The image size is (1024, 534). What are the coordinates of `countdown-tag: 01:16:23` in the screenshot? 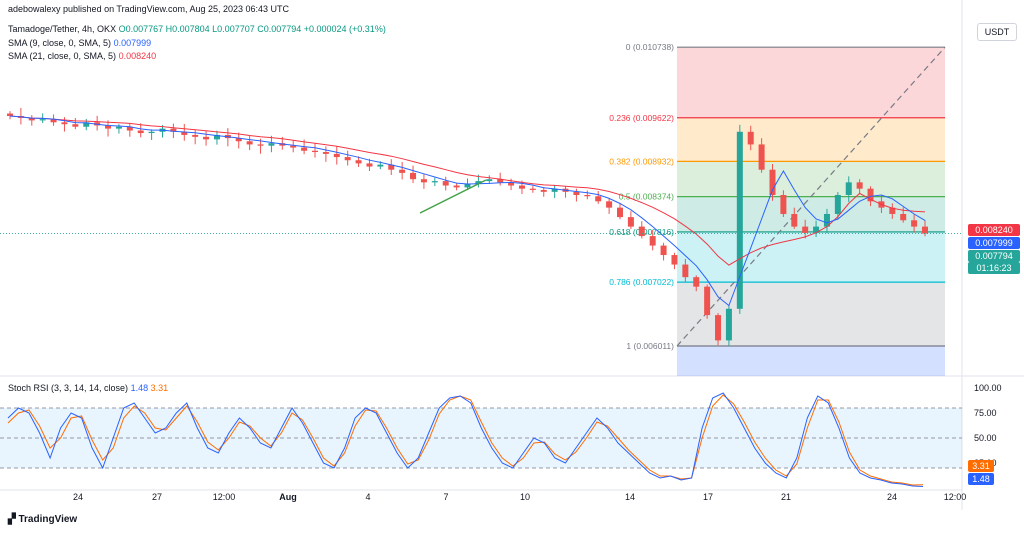 It's located at (994, 268).